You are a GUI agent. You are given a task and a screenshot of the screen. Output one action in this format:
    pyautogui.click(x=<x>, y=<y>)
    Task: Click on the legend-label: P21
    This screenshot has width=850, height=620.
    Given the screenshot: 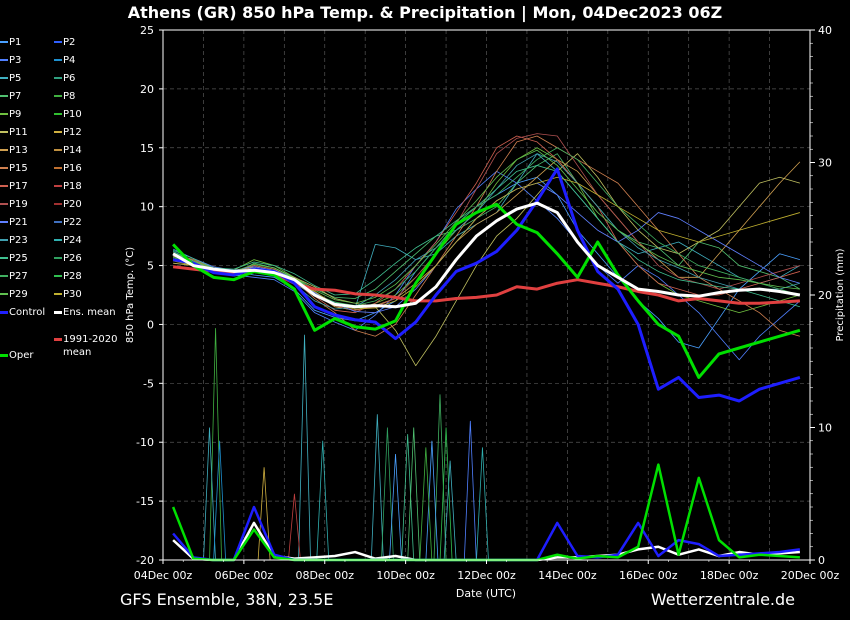 What is the action you would take?
    pyautogui.click(x=18, y=222)
    